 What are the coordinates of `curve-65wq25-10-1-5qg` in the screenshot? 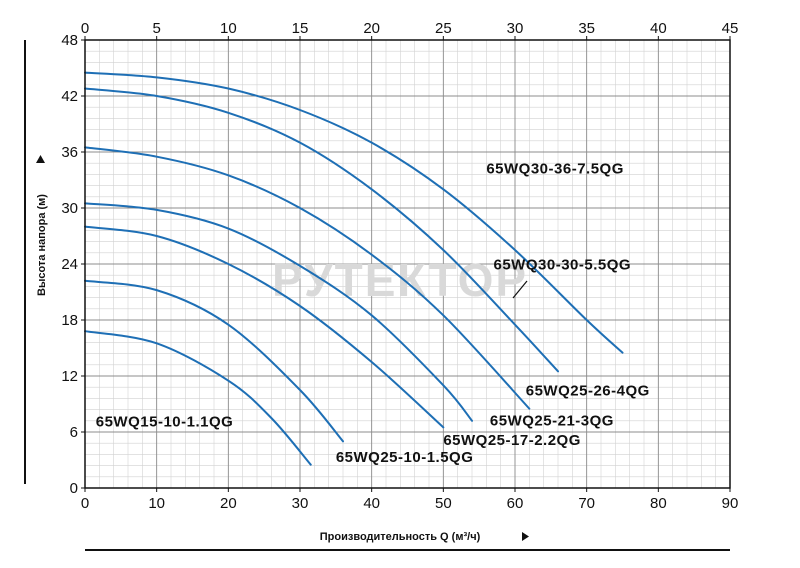 It's located at (214, 361).